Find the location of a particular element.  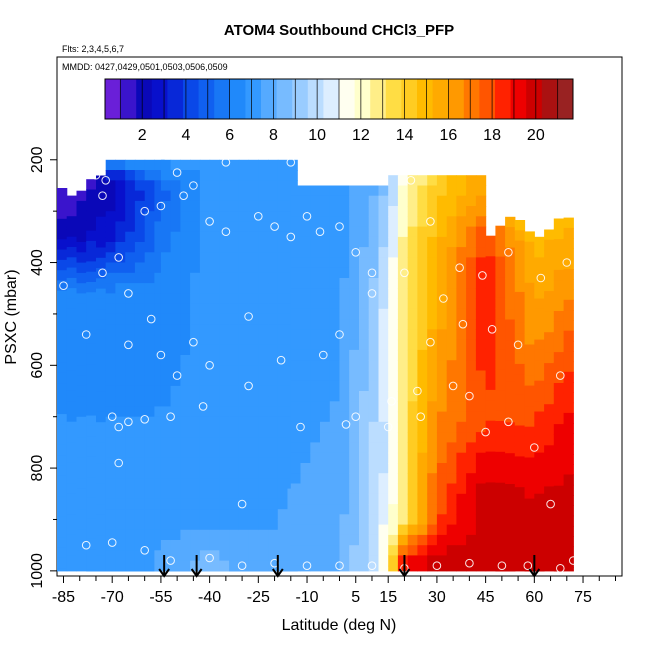

colorbar-tick-label: 16 is located at coordinates (448, 135).